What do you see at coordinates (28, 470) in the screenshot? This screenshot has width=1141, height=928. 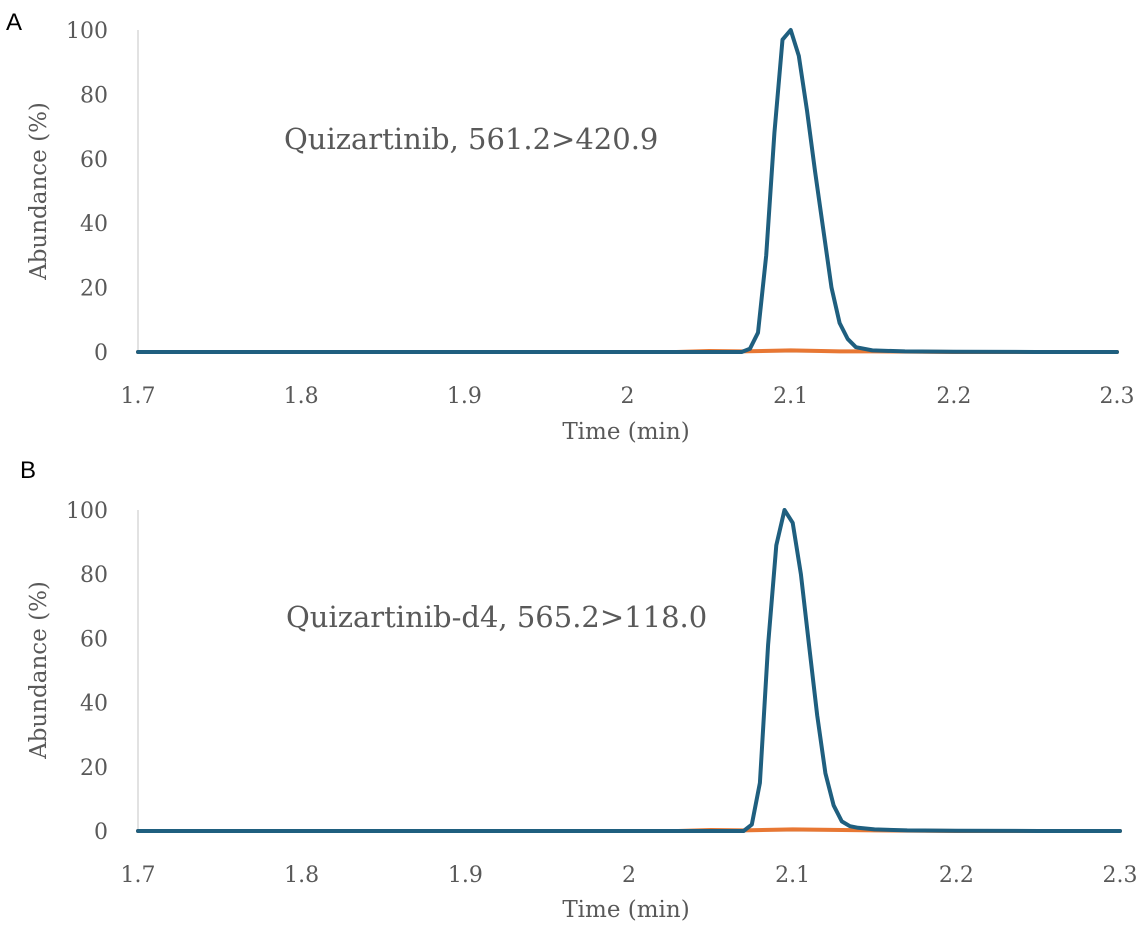 I see `panel-label: B` at bounding box center [28, 470].